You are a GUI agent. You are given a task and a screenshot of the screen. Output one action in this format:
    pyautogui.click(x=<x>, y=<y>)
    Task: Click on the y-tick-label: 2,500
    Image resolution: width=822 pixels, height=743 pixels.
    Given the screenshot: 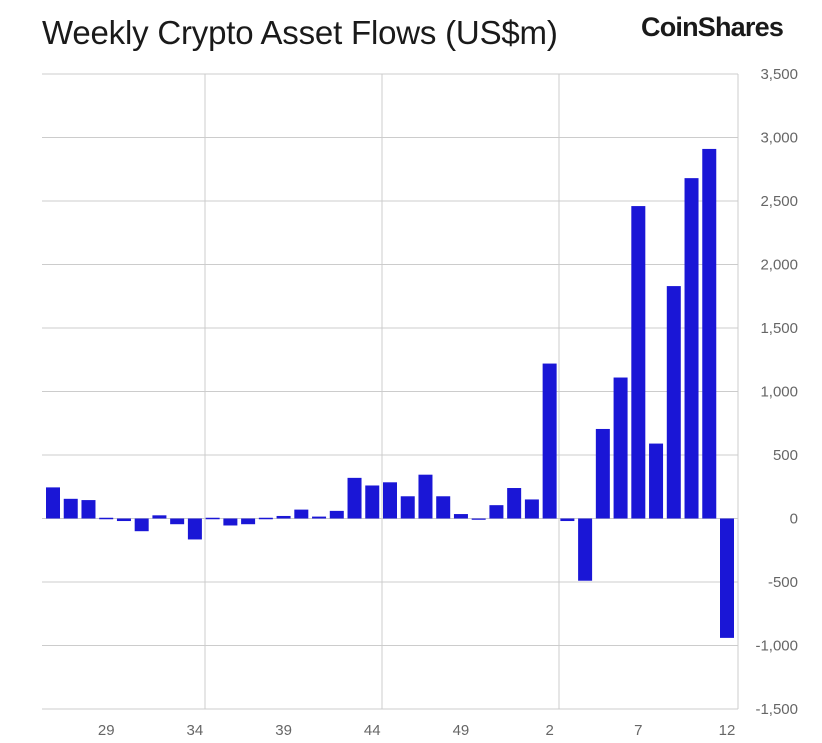 What is the action you would take?
    pyautogui.click(x=779, y=201)
    